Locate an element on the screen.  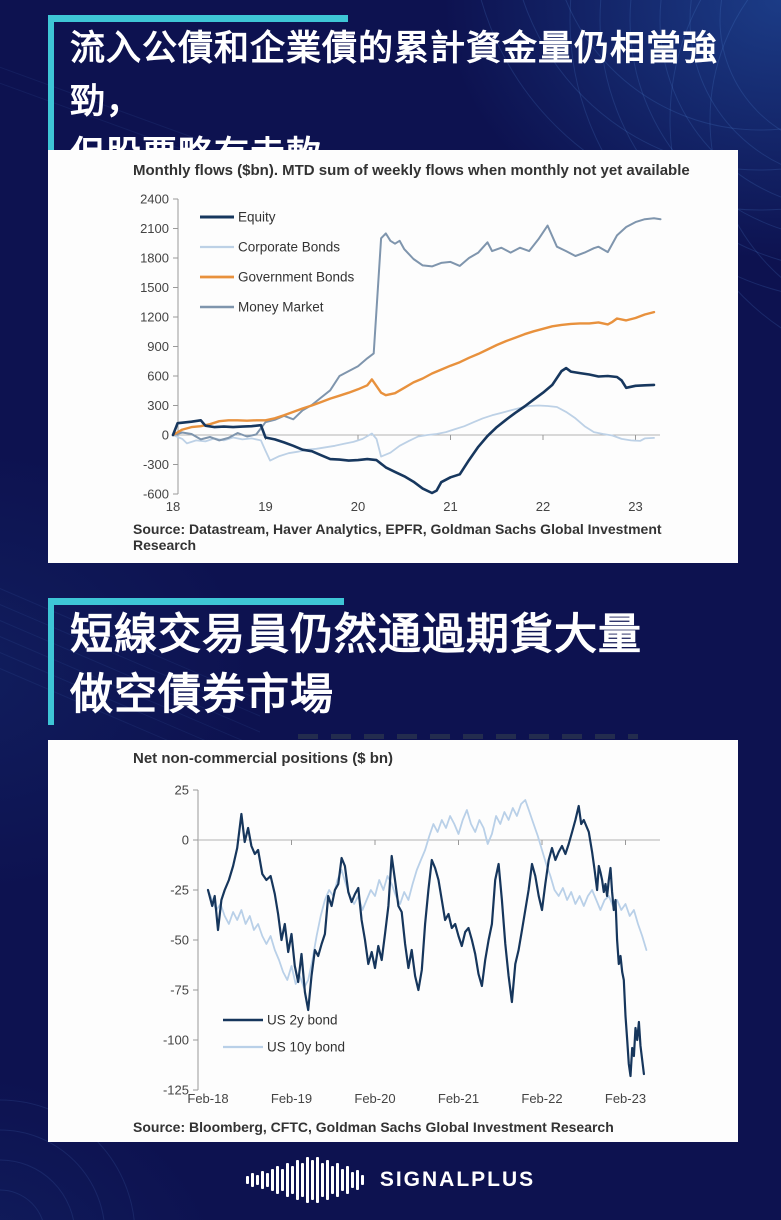
y-tick-label: -100 is located at coordinates (176, 1040).